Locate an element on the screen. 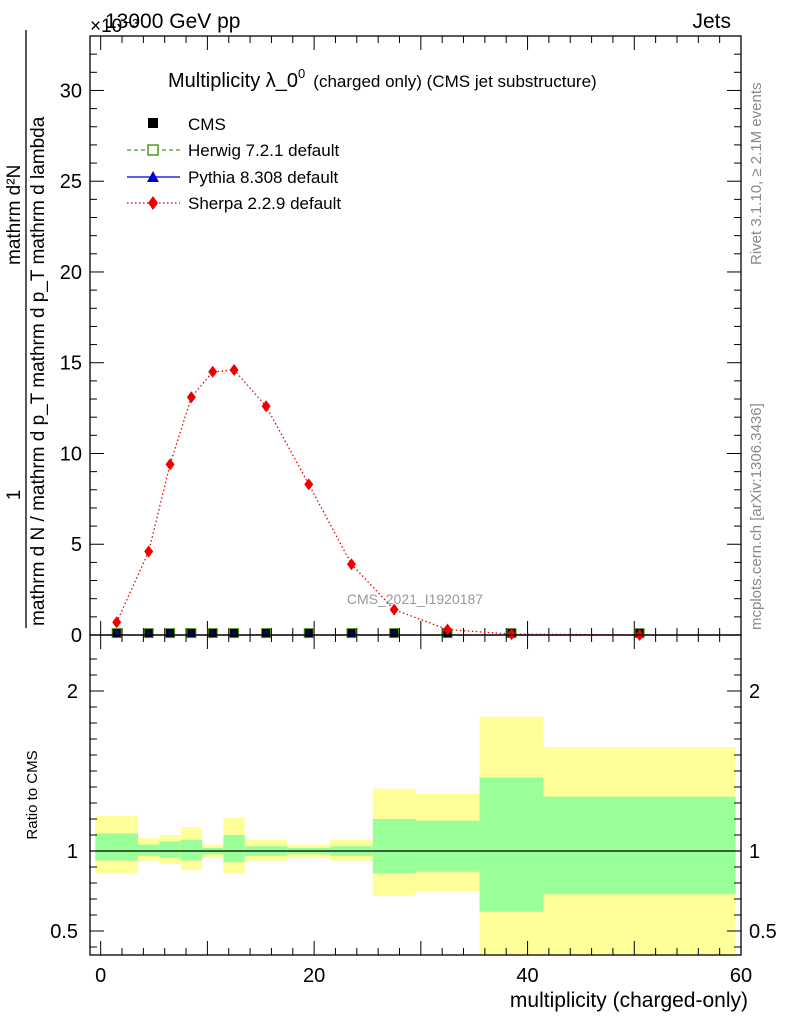 Image resolution: width=786 pixels, height=1024 pixels. ratio-xtick-label: 20 is located at coordinates (314, 976).